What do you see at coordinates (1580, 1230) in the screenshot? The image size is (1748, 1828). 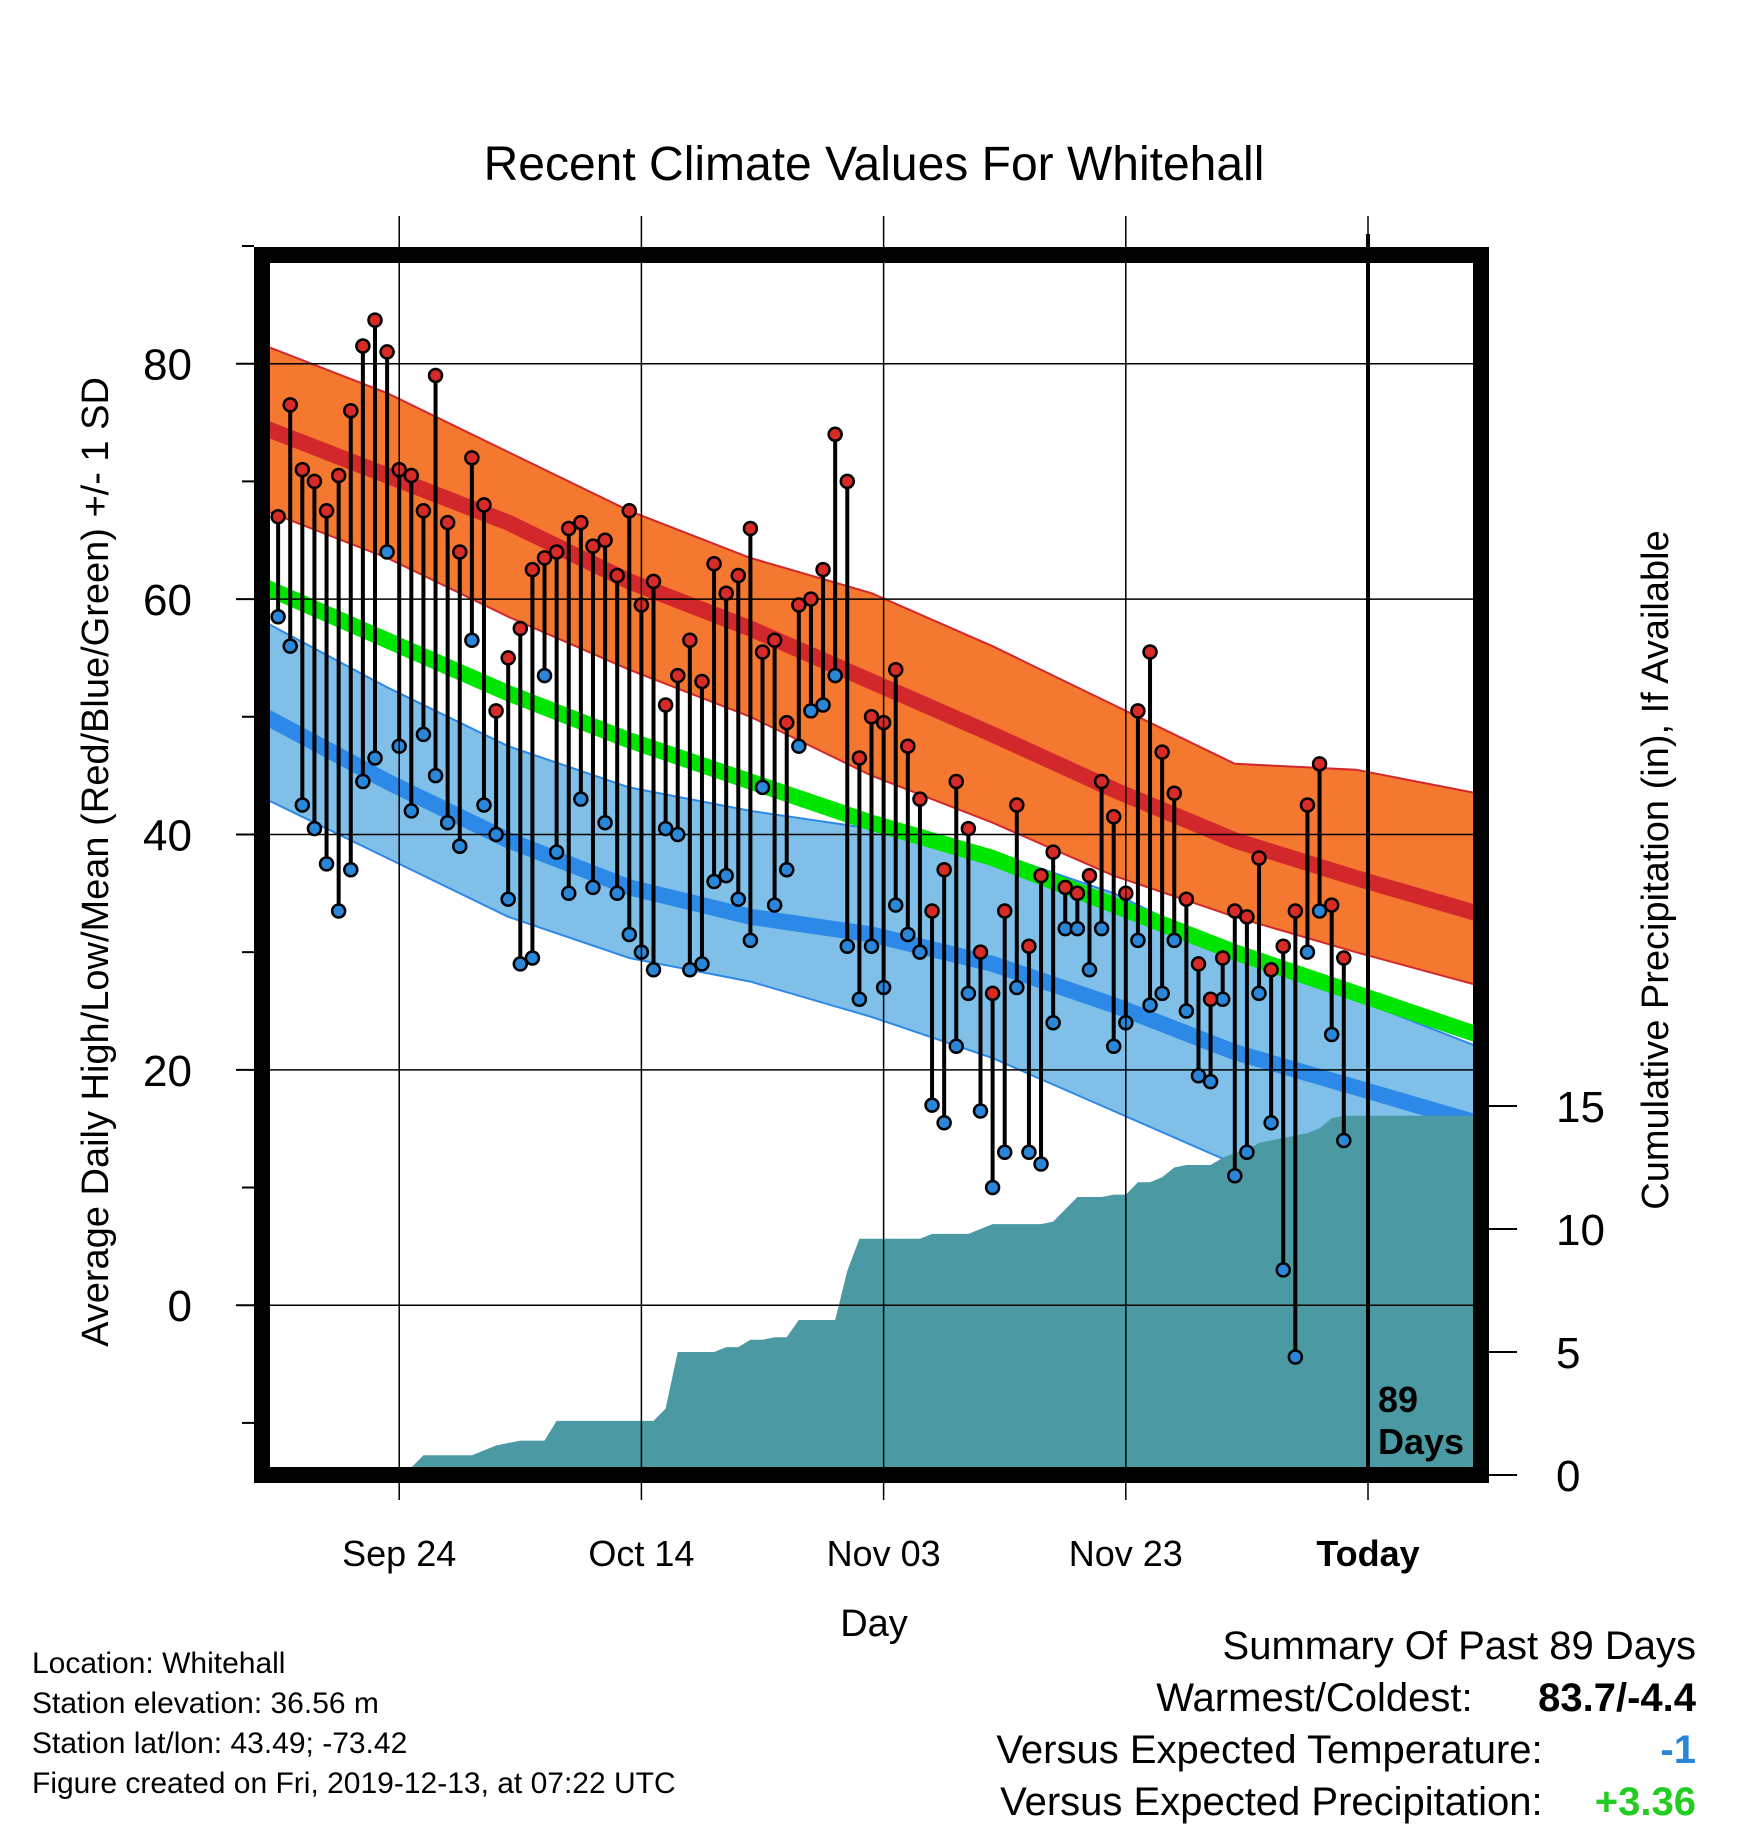 I see `y-right-tick-label: 10` at bounding box center [1580, 1230].